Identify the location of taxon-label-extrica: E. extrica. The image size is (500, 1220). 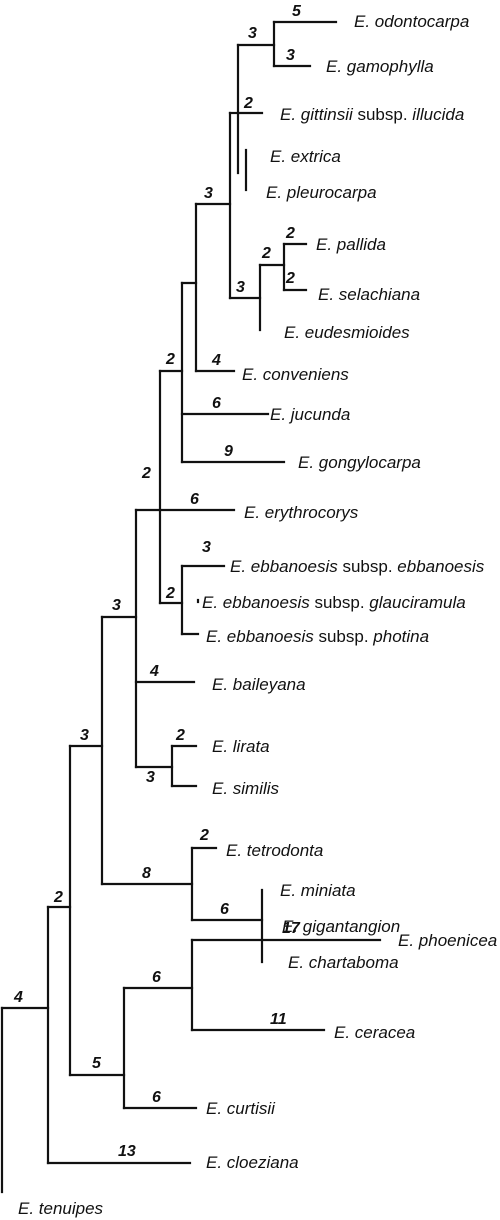
(305, 156).